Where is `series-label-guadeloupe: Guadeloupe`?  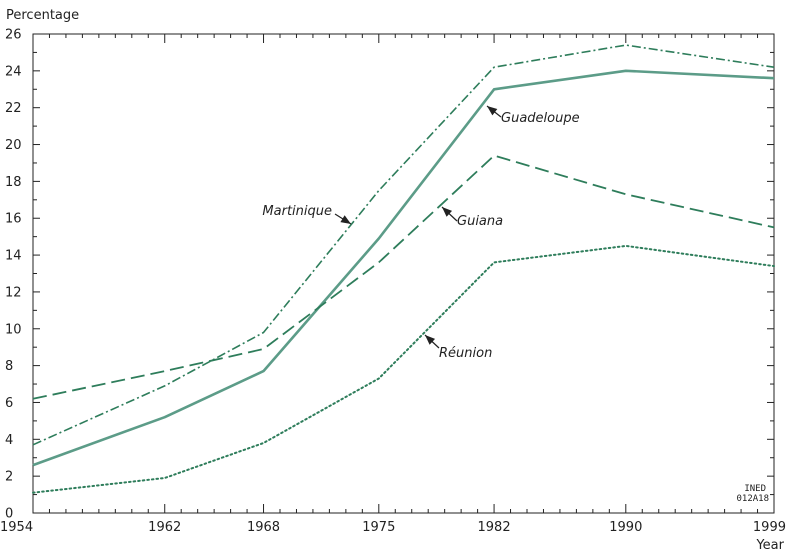
series-label-guadeloupe: Guadeloupe is located at coordinates (540, 118).